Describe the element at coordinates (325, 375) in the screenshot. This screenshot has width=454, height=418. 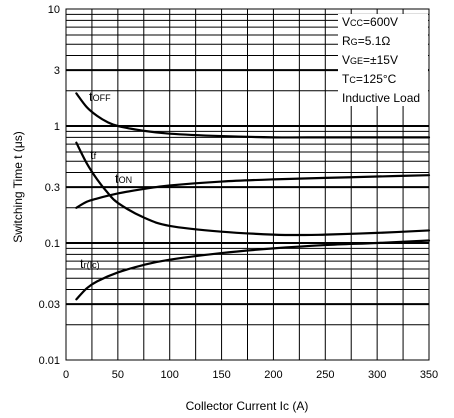
I see `x-tick-label: 250` at that location.